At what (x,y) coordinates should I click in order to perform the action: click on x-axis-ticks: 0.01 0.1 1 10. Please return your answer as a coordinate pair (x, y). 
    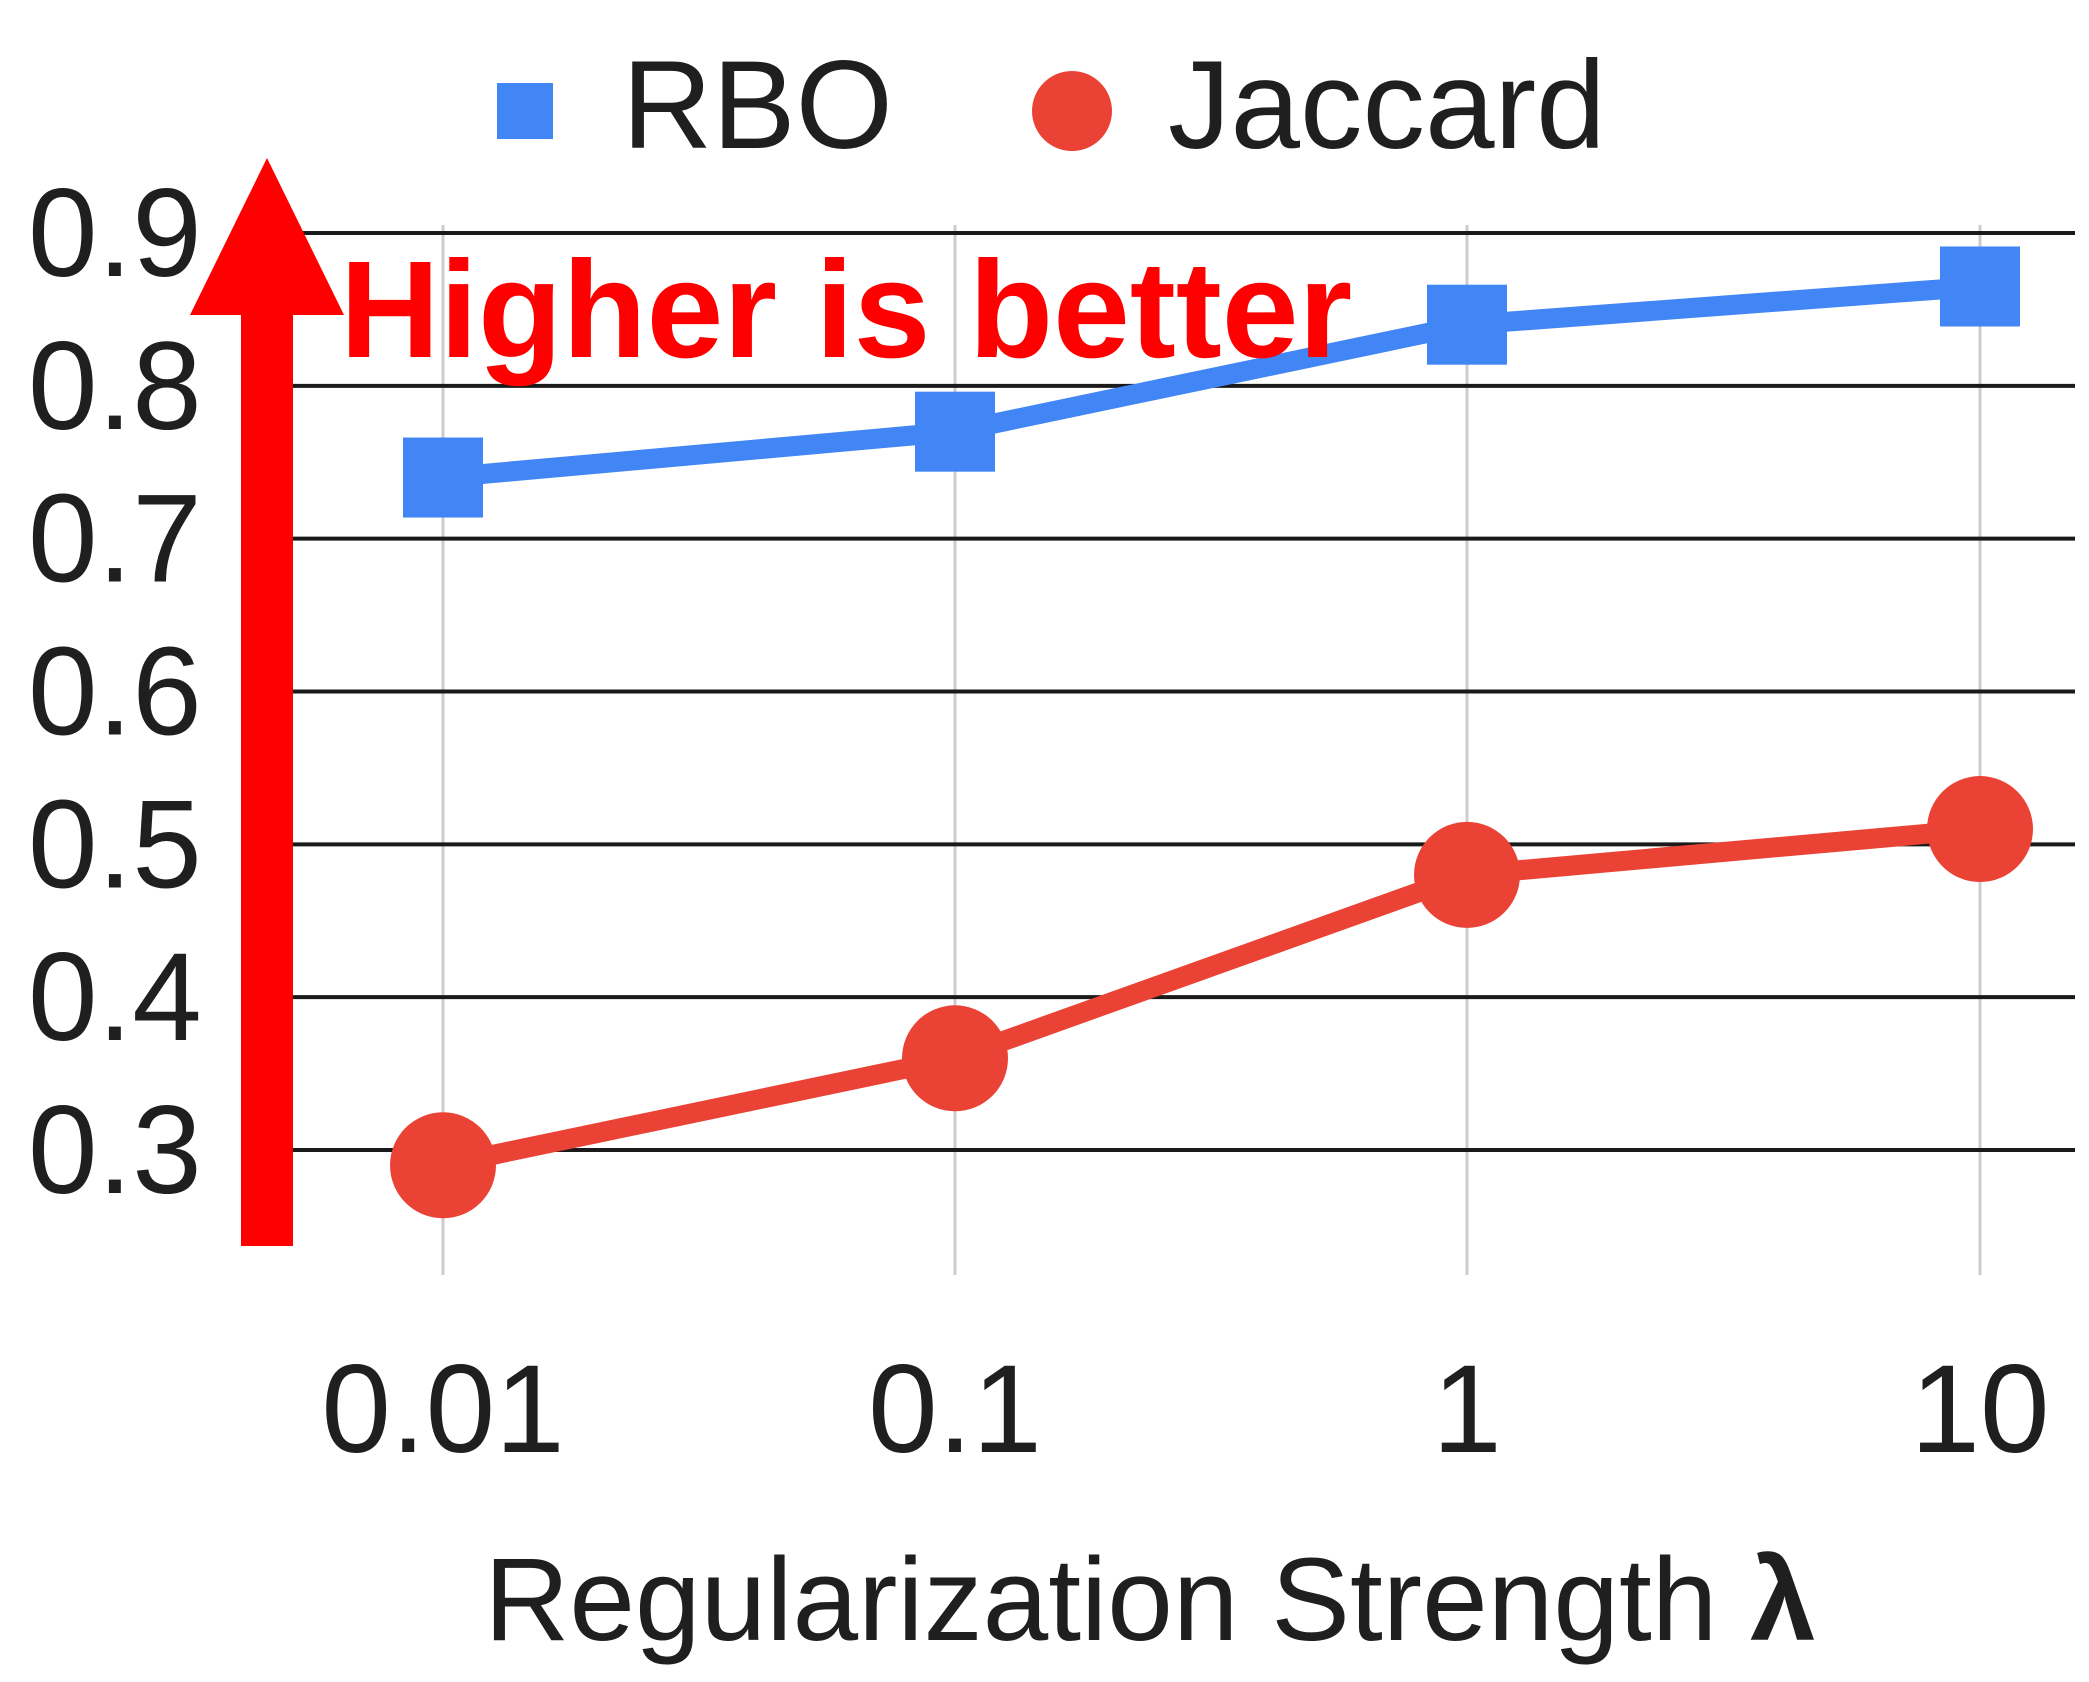
    Looking at the image, I should click on (1185, 1409).